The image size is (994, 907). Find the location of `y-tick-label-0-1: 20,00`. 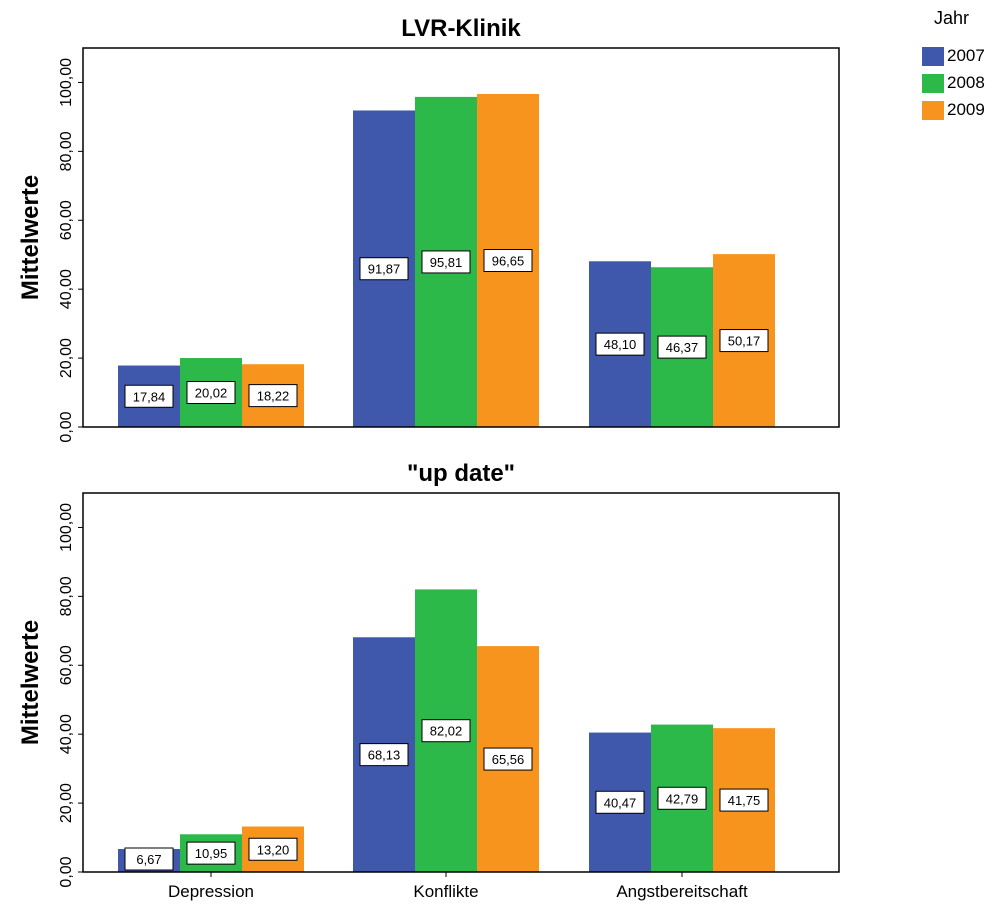

y-tick-label-0-1: 20,00 is located at coordinates (66, 358).